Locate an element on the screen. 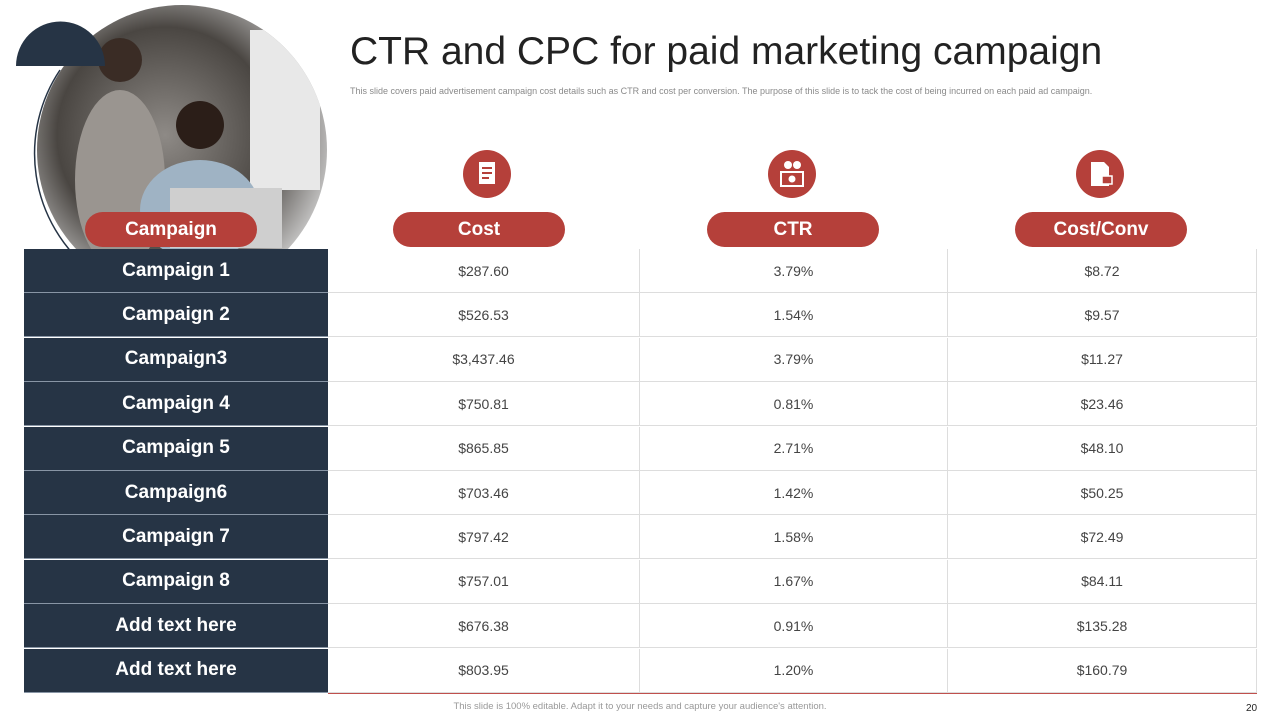 The image size is (1280, 720). row-label: Campaign 4 is located at coordinates (176, 404).